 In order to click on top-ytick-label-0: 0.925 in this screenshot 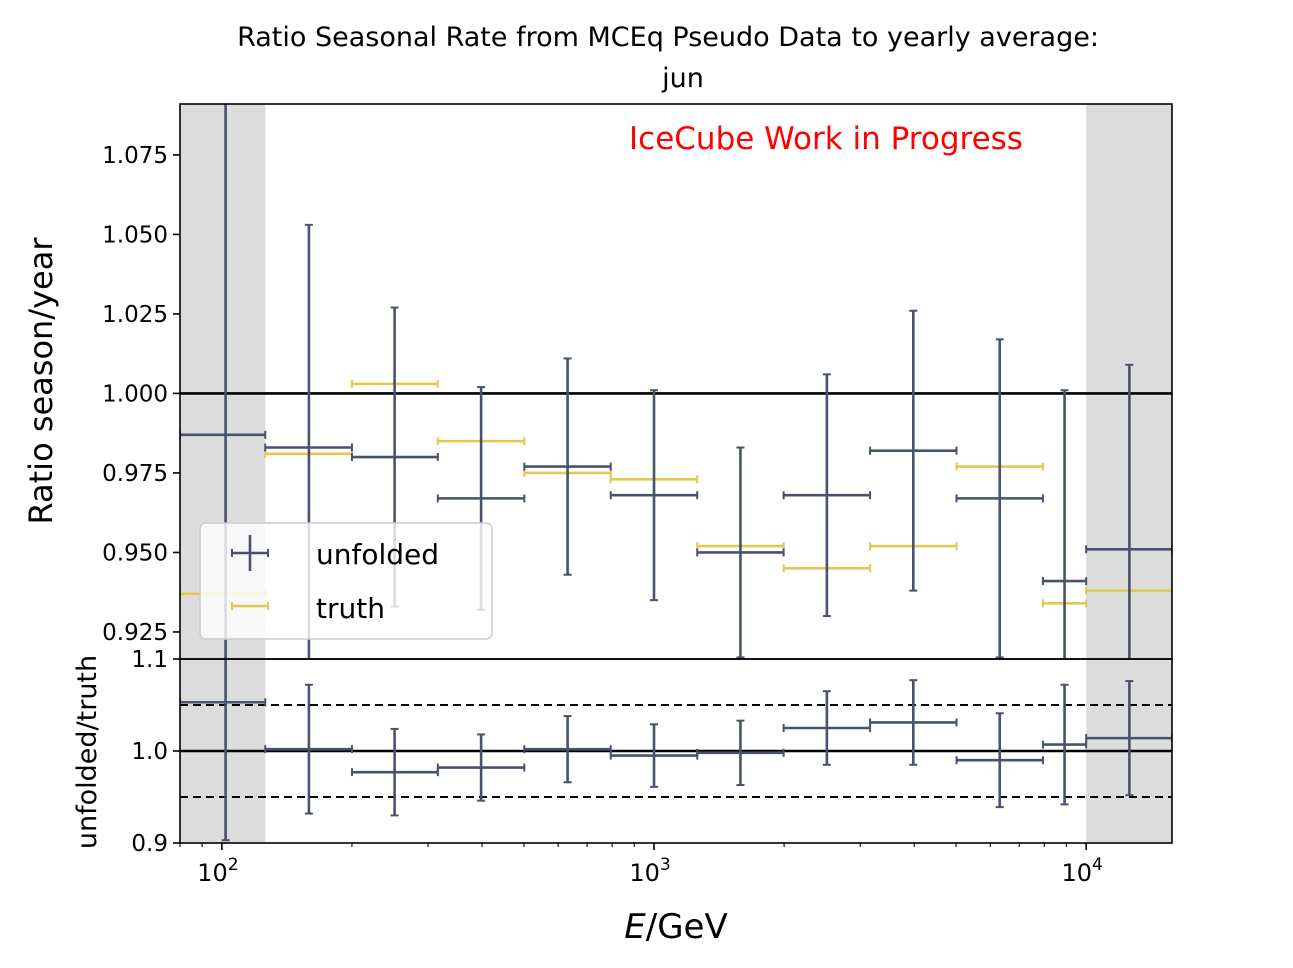, I will do `click(135, 633)`.